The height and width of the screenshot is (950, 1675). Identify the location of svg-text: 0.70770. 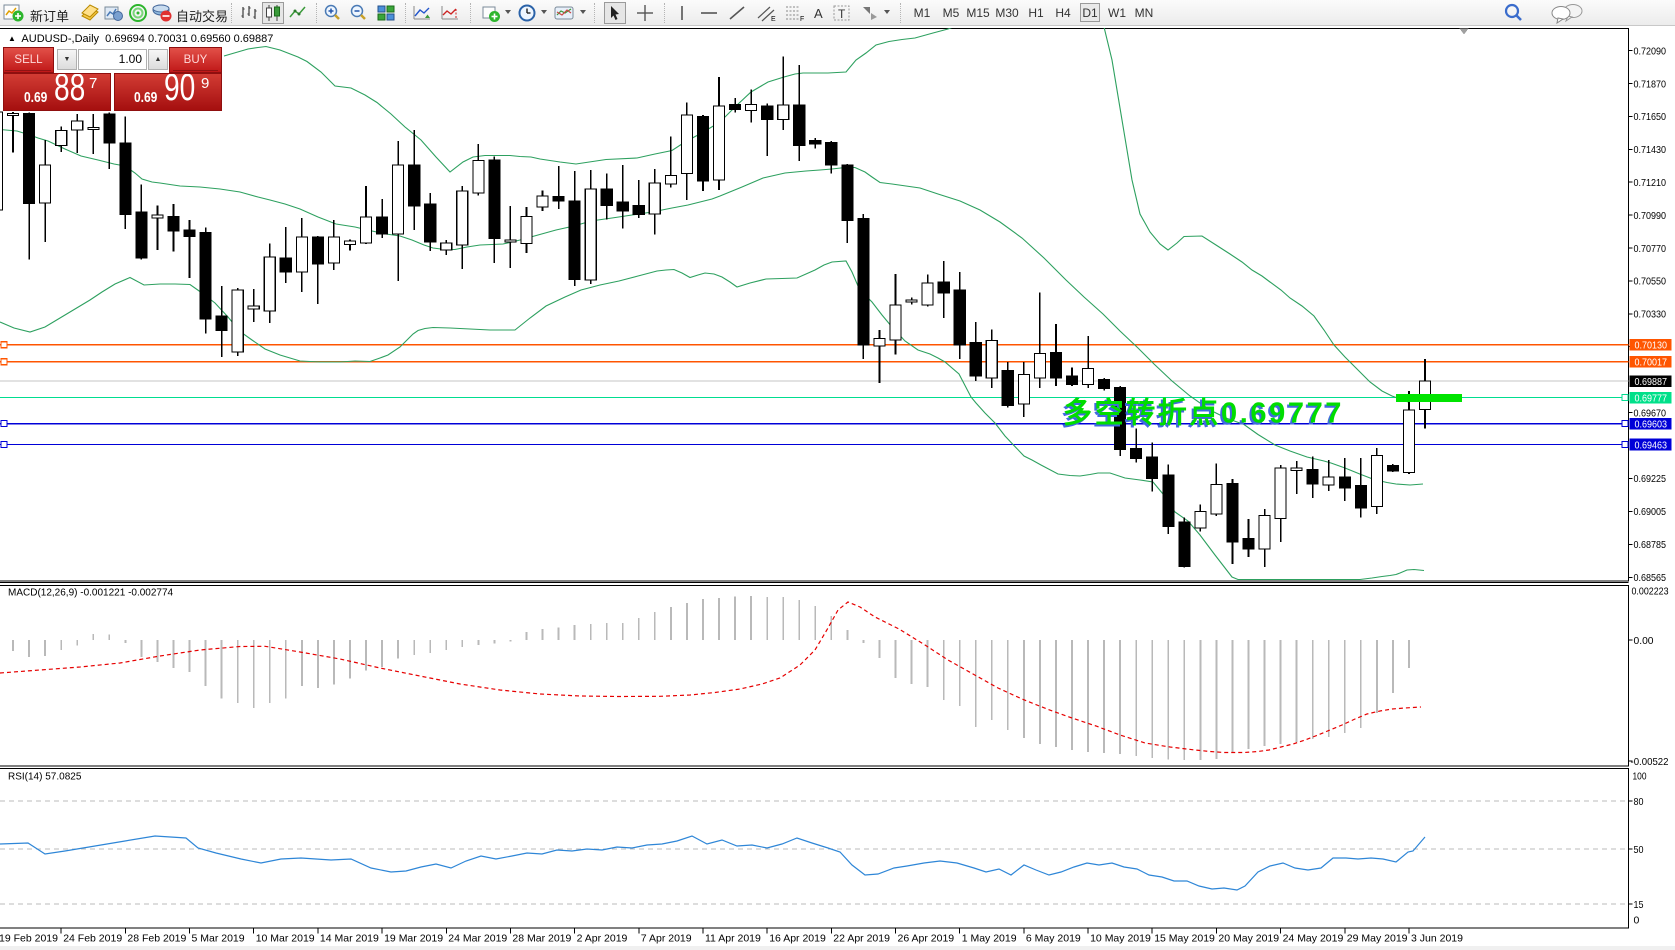
(1650, 249).